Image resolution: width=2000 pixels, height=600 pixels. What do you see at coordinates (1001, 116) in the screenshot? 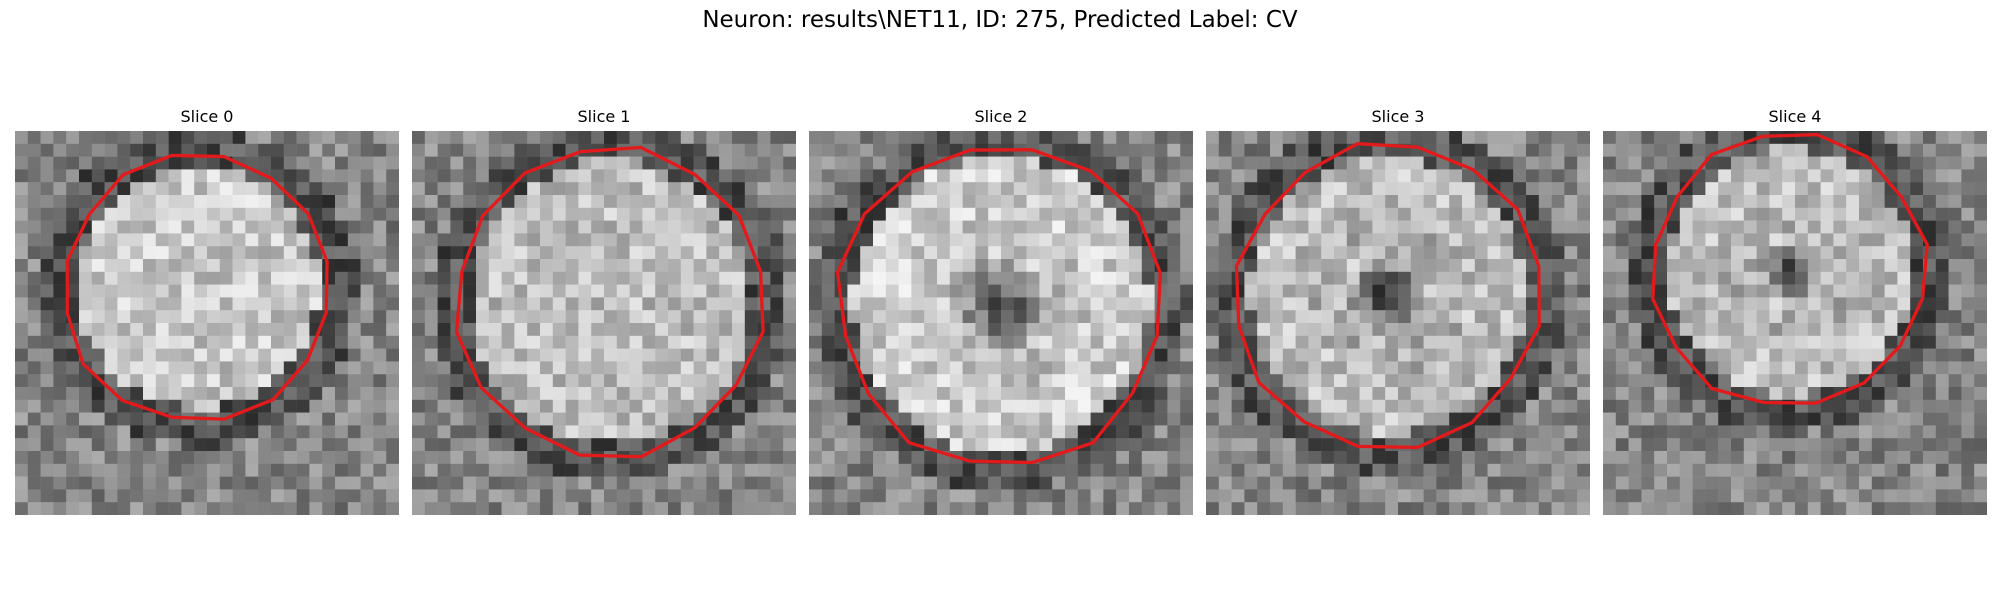
I see `slice-title-2: Slice 2` at bounding box center [1001, 116].